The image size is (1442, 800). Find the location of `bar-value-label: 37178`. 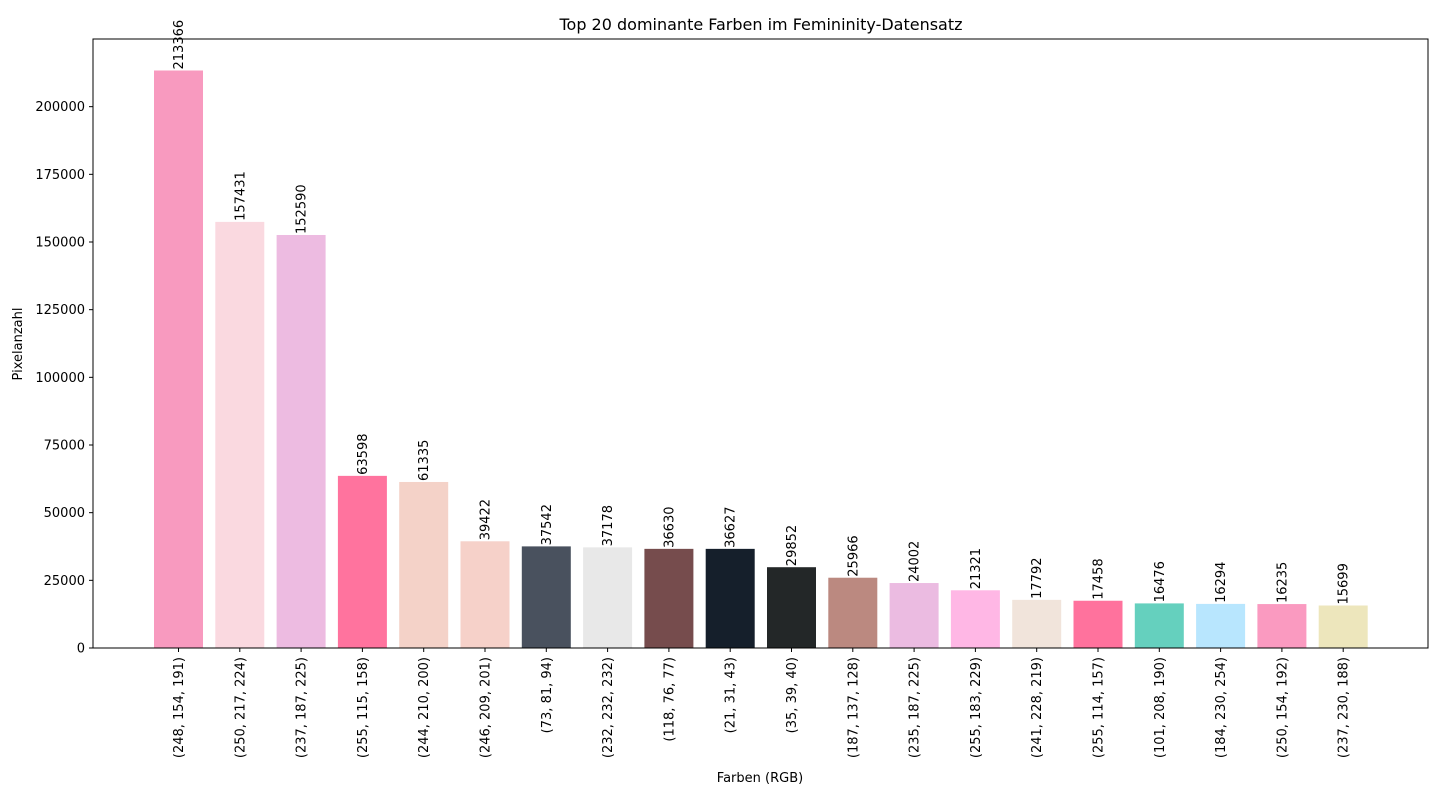

bar-value-label: 37178 is located at coordinates (608, 525).